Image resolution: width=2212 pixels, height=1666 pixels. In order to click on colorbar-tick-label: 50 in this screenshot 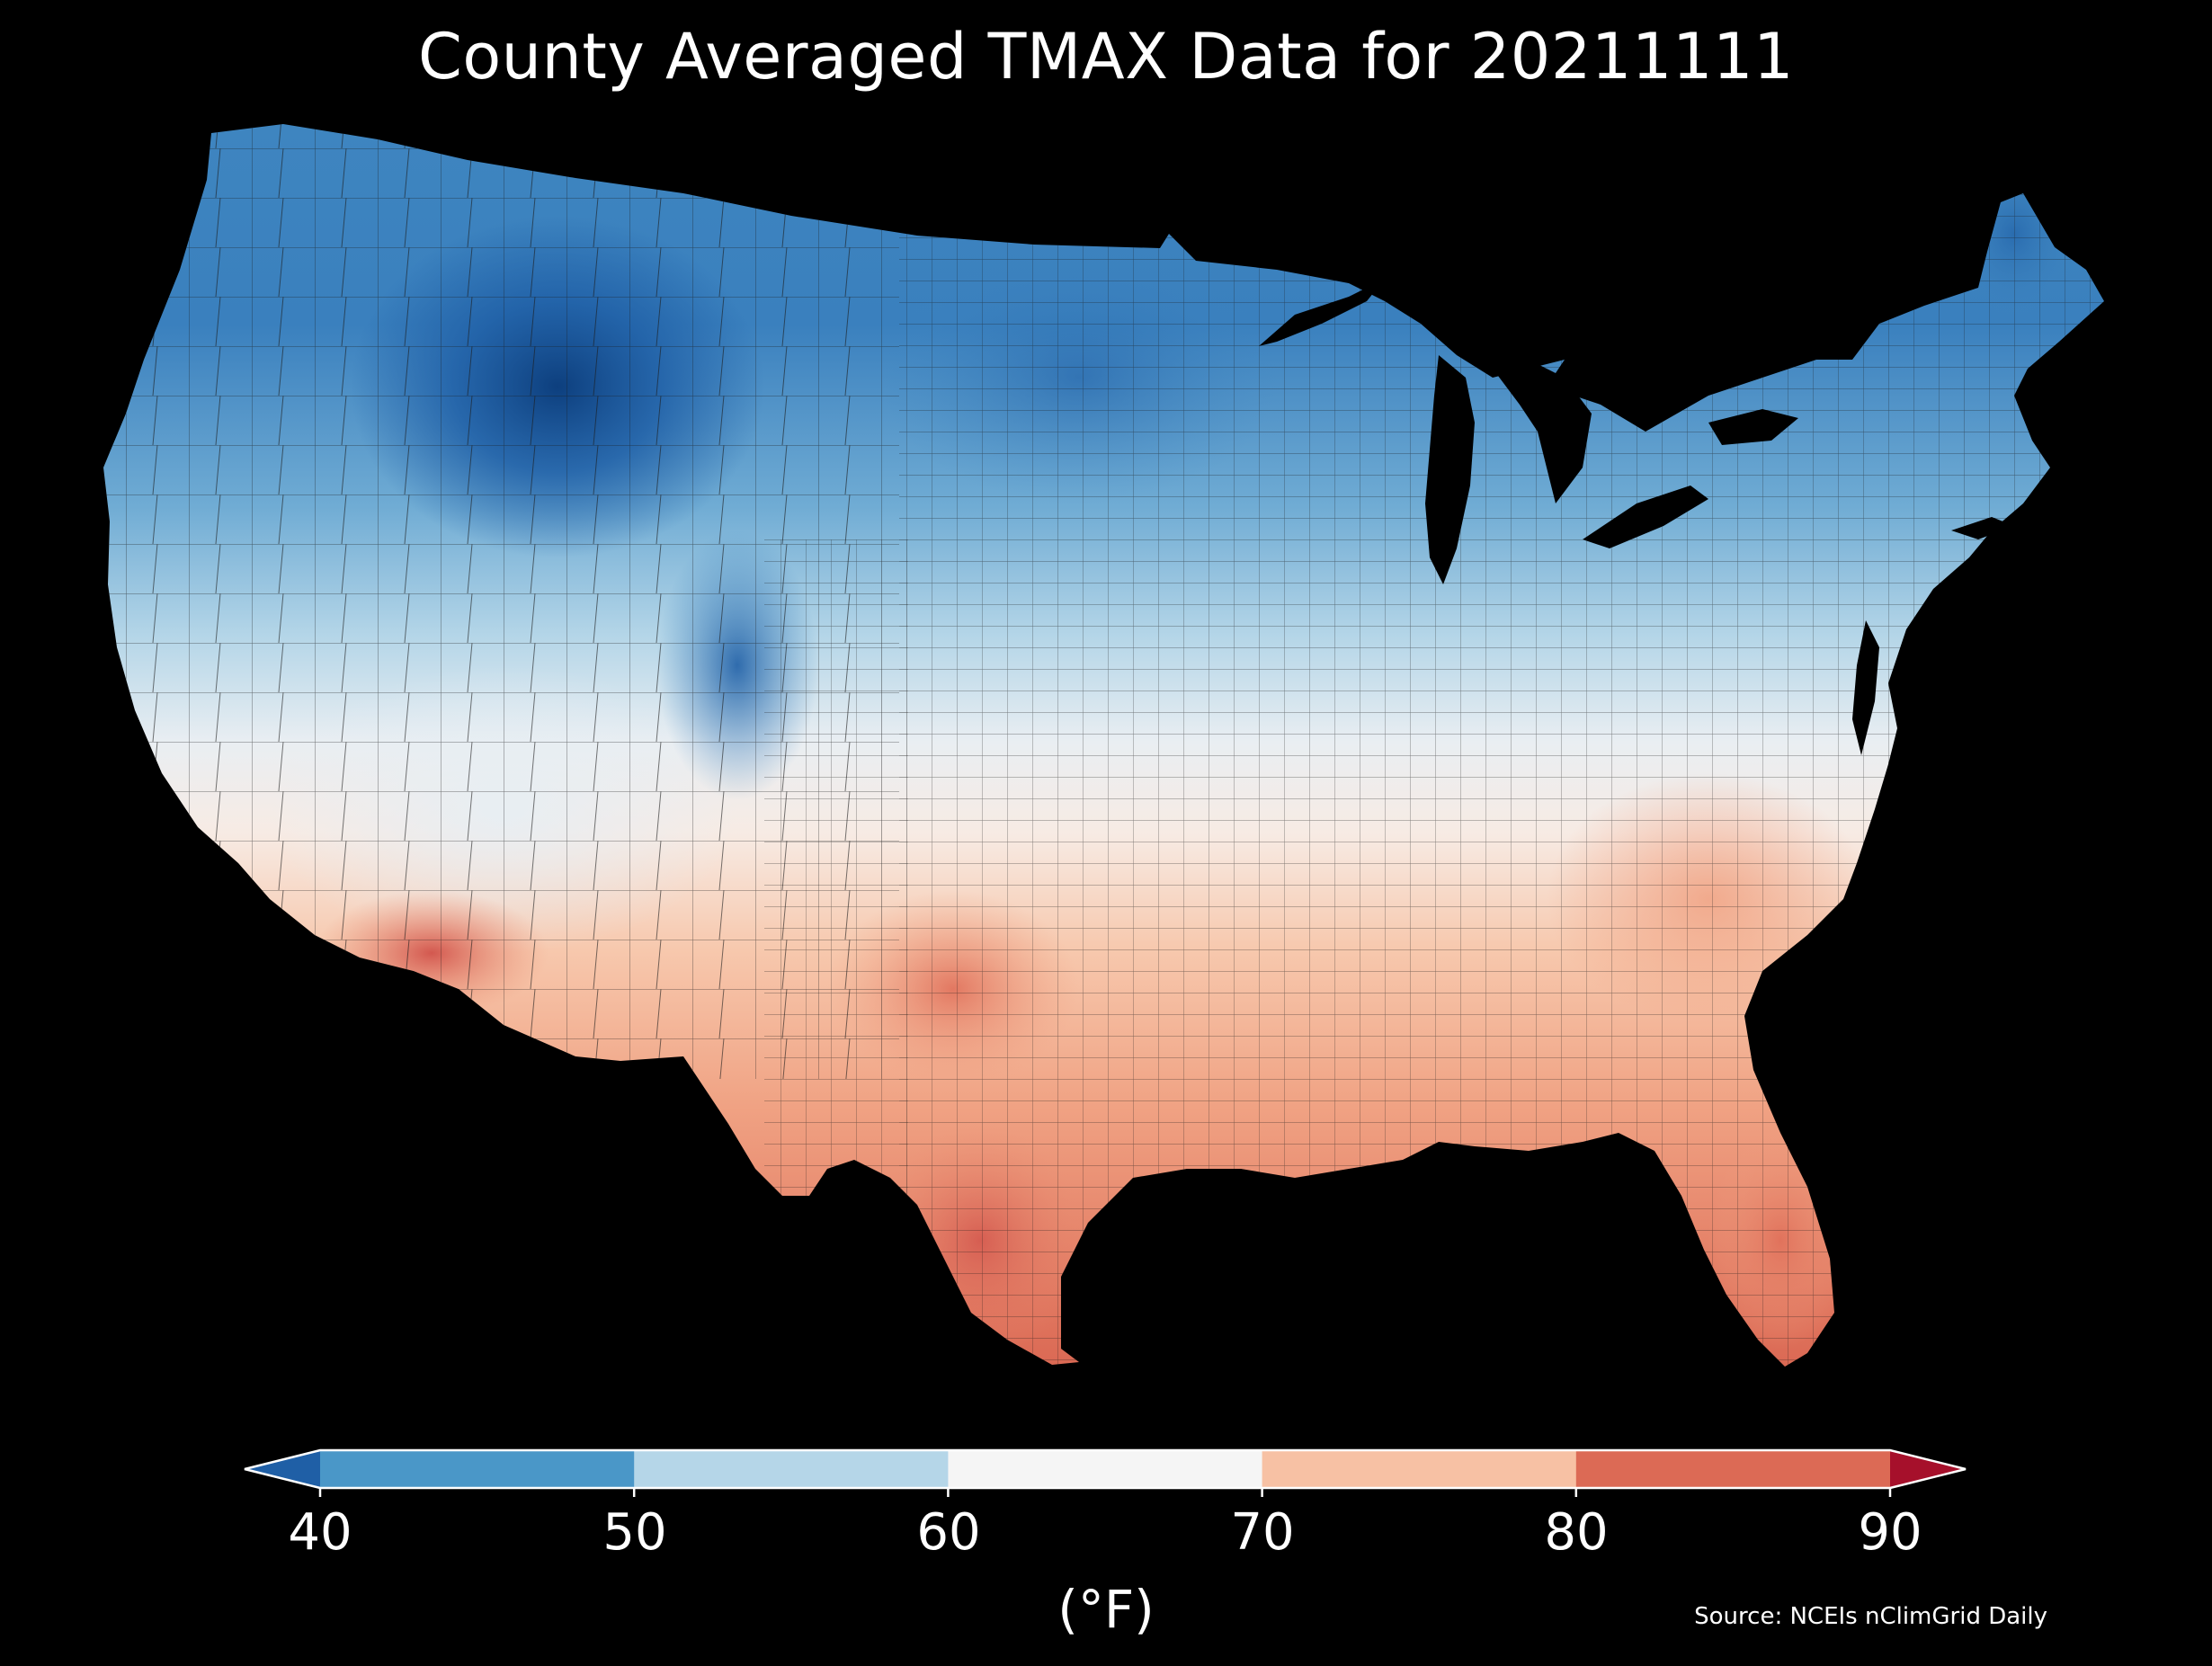, I will do `click(634, 1532)`.